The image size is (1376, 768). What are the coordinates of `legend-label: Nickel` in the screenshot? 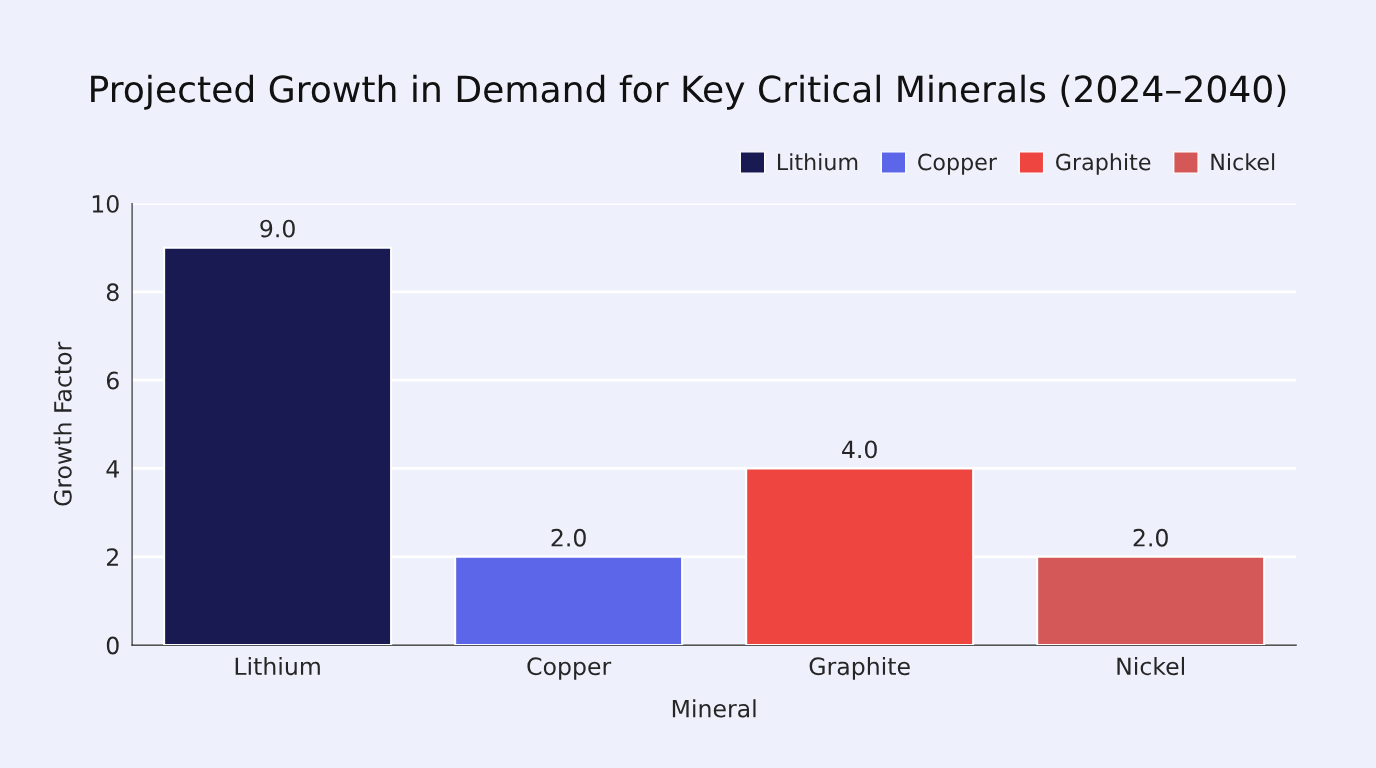 It's located at (1243, 162).